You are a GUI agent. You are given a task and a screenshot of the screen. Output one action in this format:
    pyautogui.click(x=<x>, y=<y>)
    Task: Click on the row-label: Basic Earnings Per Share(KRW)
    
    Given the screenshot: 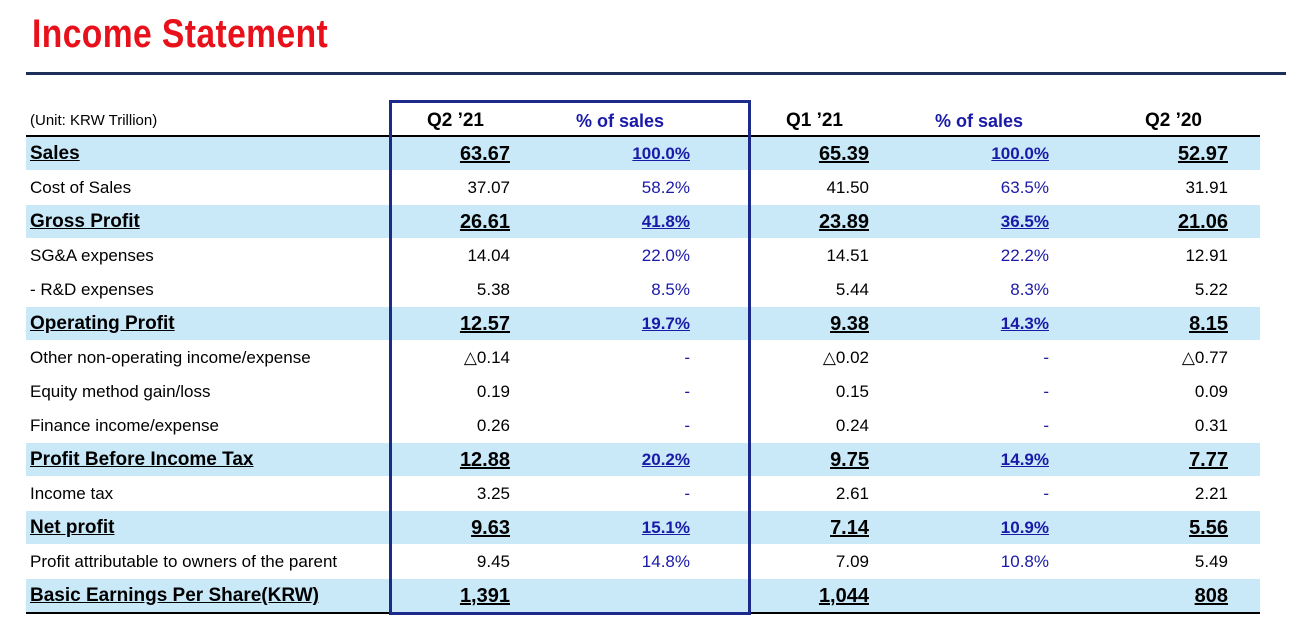 What is the action you would take?
    pyautogui.click(x=174, y=595)
    